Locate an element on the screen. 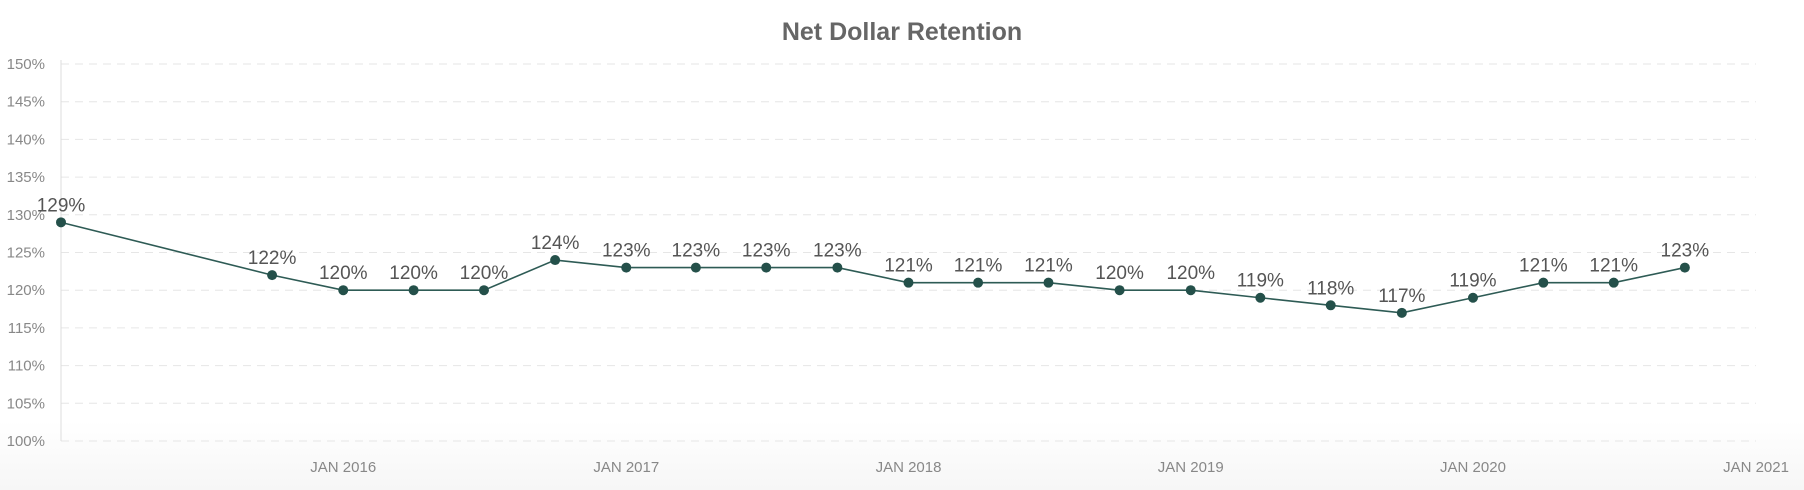 The width and height of the screenshot is (1804, 490). y-tick-label: 140% is located at coordinates (26, 139).